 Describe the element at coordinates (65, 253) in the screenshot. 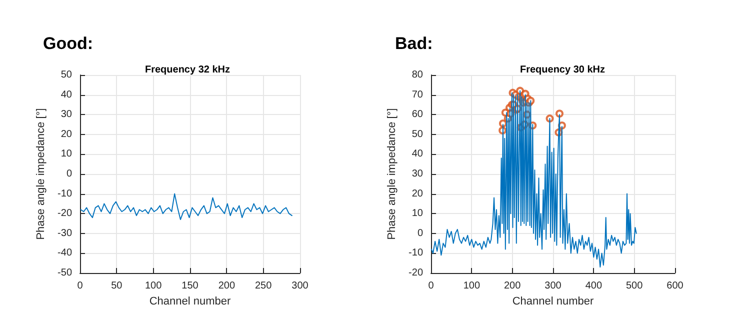

I see `y-tick-label: -40` at that location.